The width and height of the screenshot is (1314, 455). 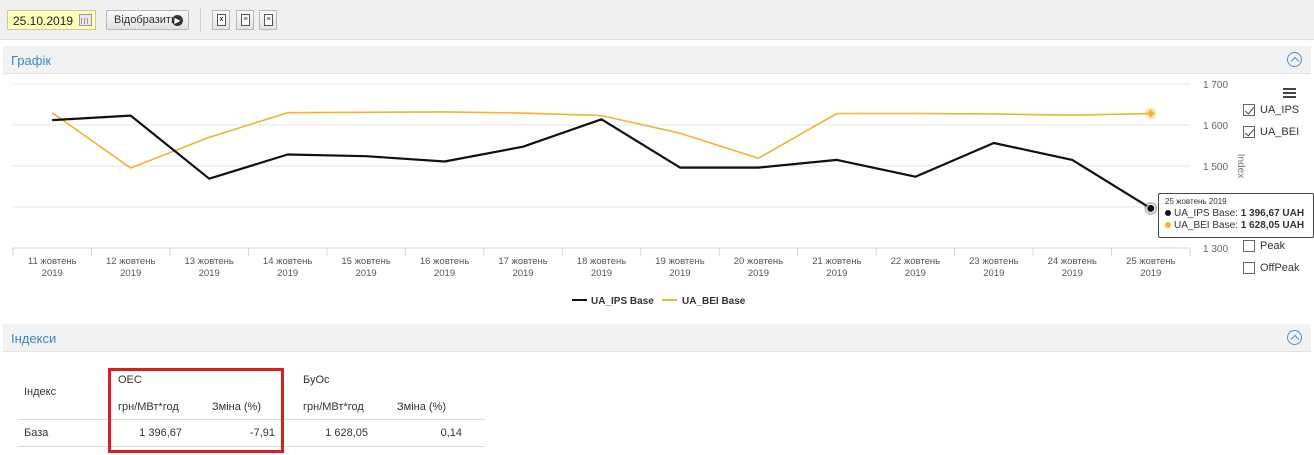 What do you see at coordinates (1273, 246) in the screenshot?
I see `checkbox-label: Peak` at bounding box center [1273, 246].